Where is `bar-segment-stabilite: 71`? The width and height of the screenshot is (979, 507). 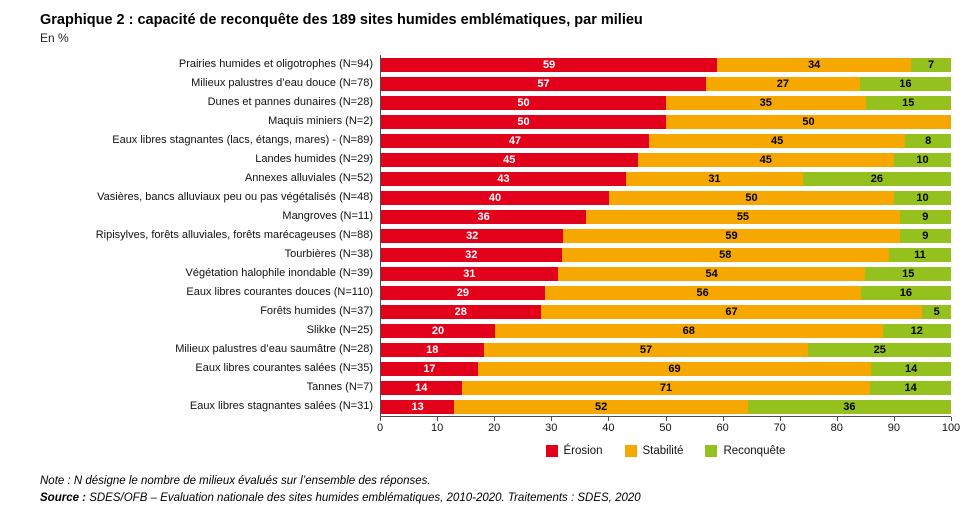 bar-segment-stabilite: 71 is located at coordinates (666, 387).